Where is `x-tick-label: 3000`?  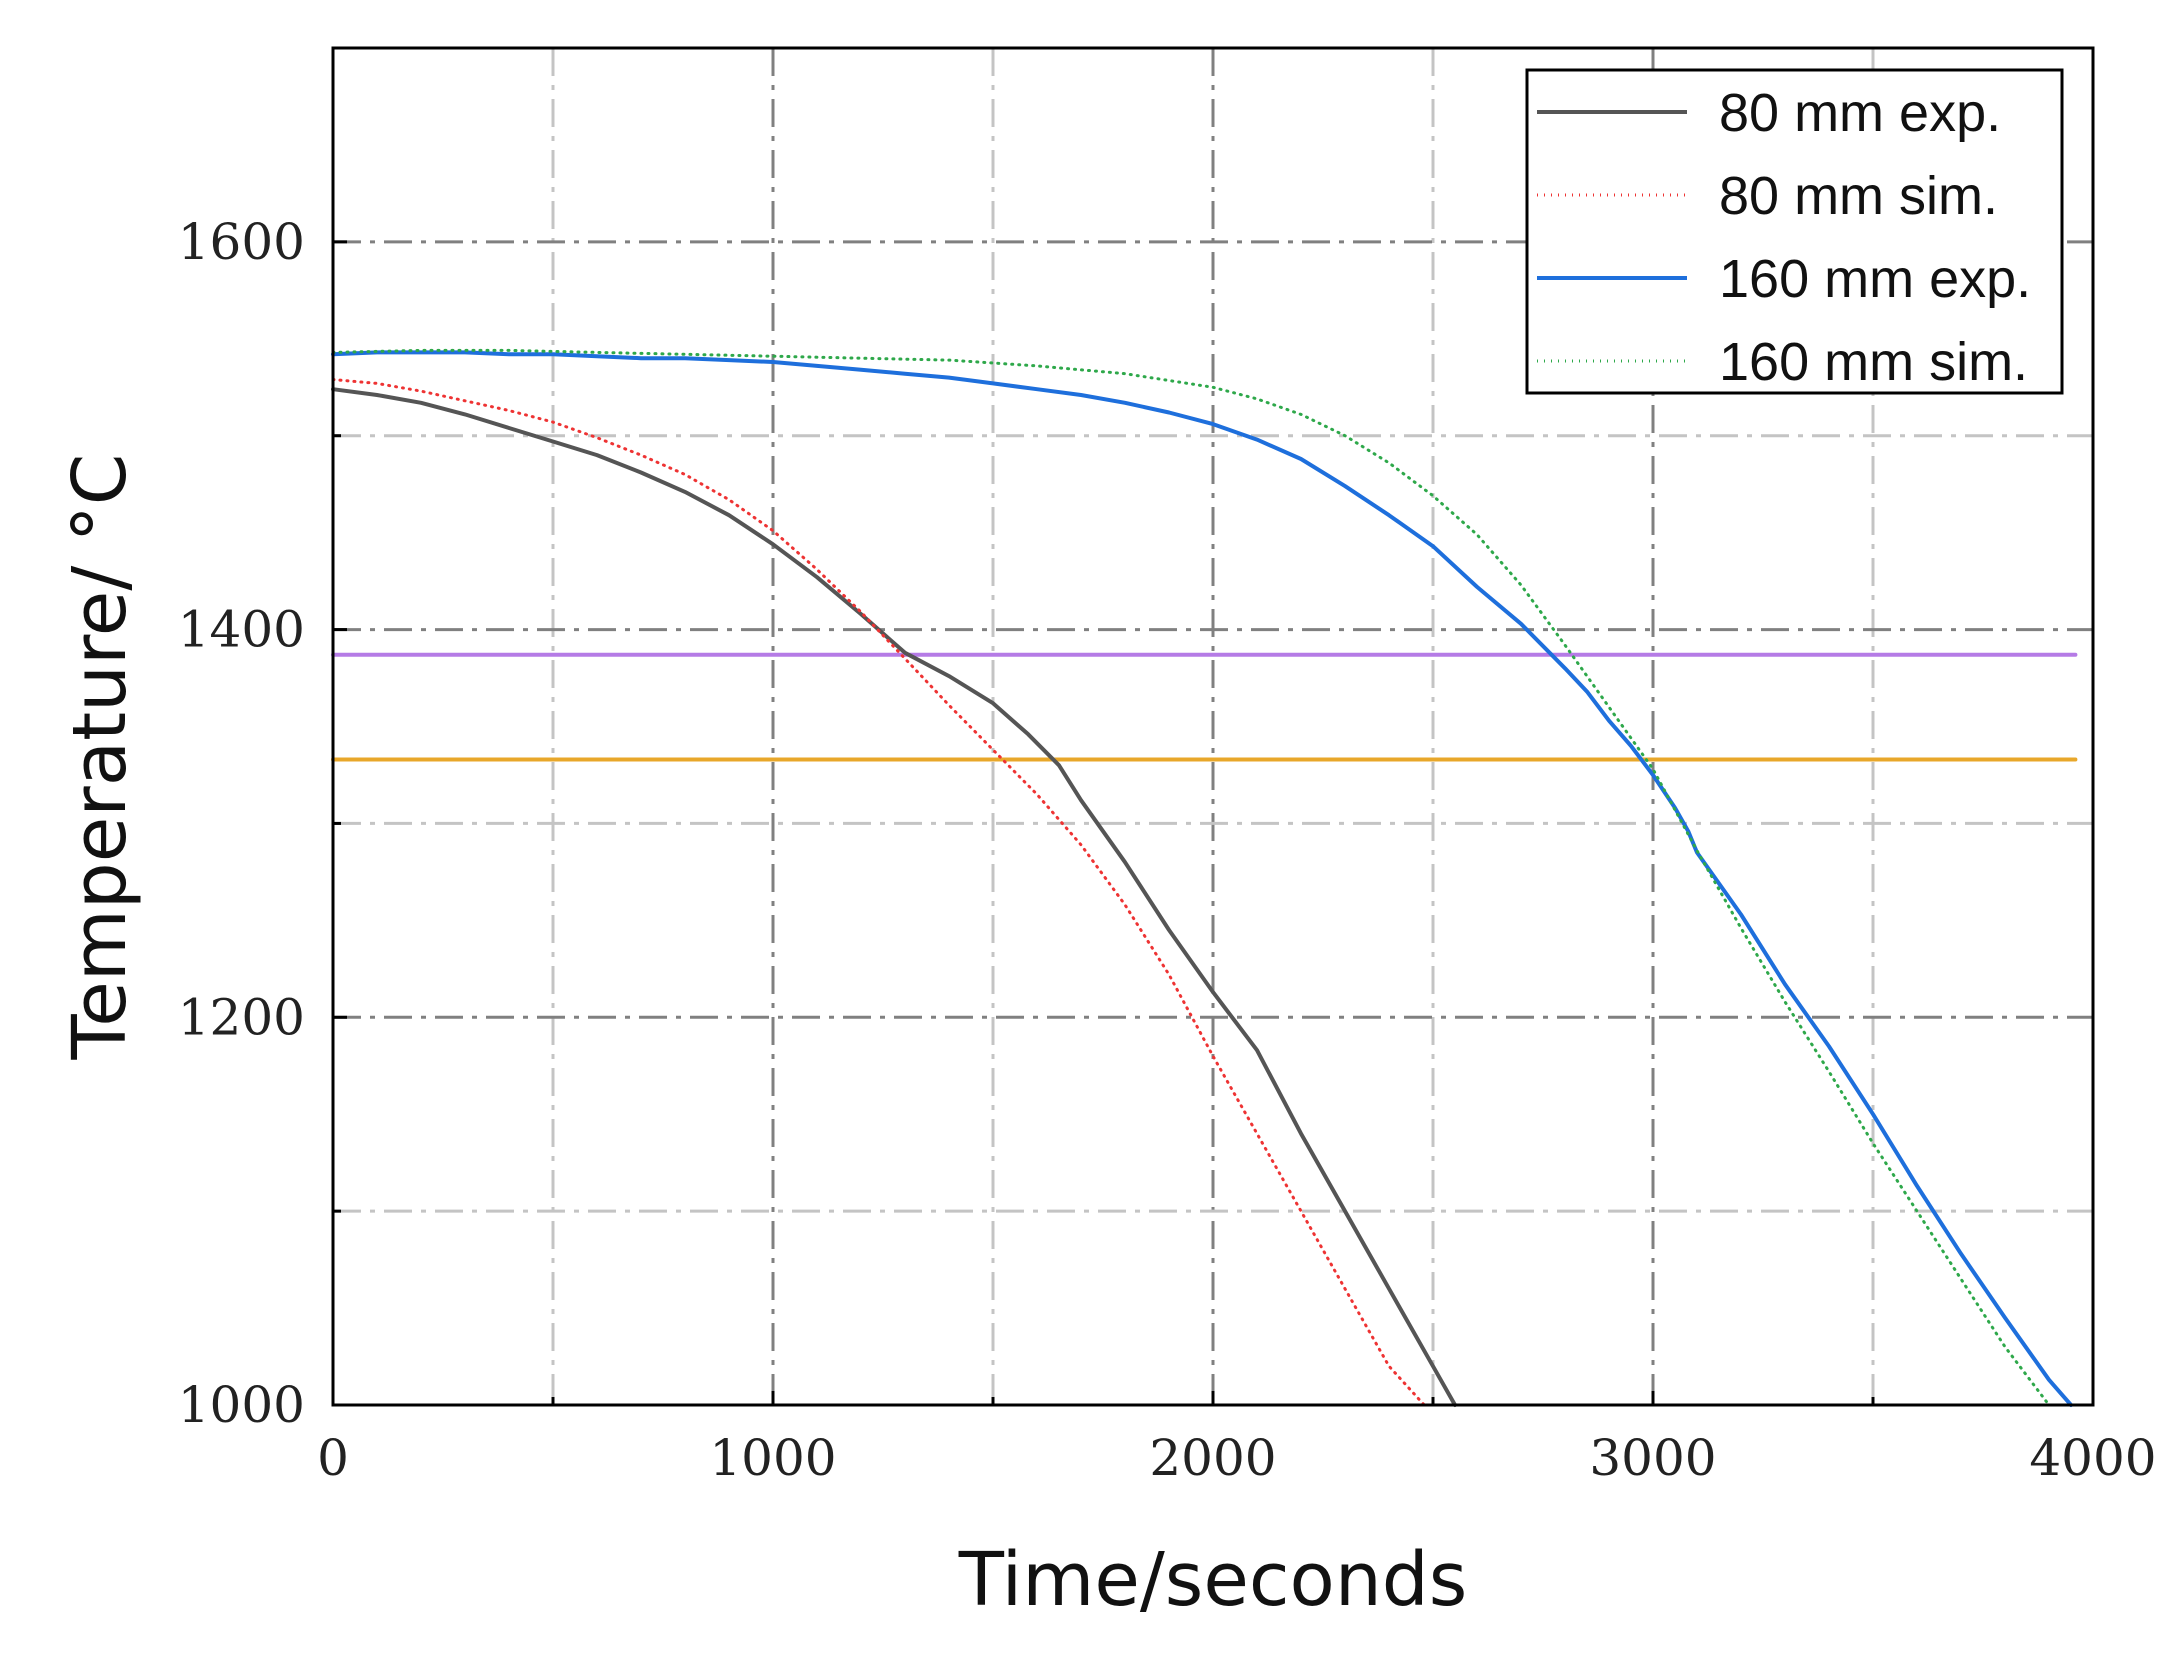 x-tick-label: 3000 is located at coordinates (1652, 1458).